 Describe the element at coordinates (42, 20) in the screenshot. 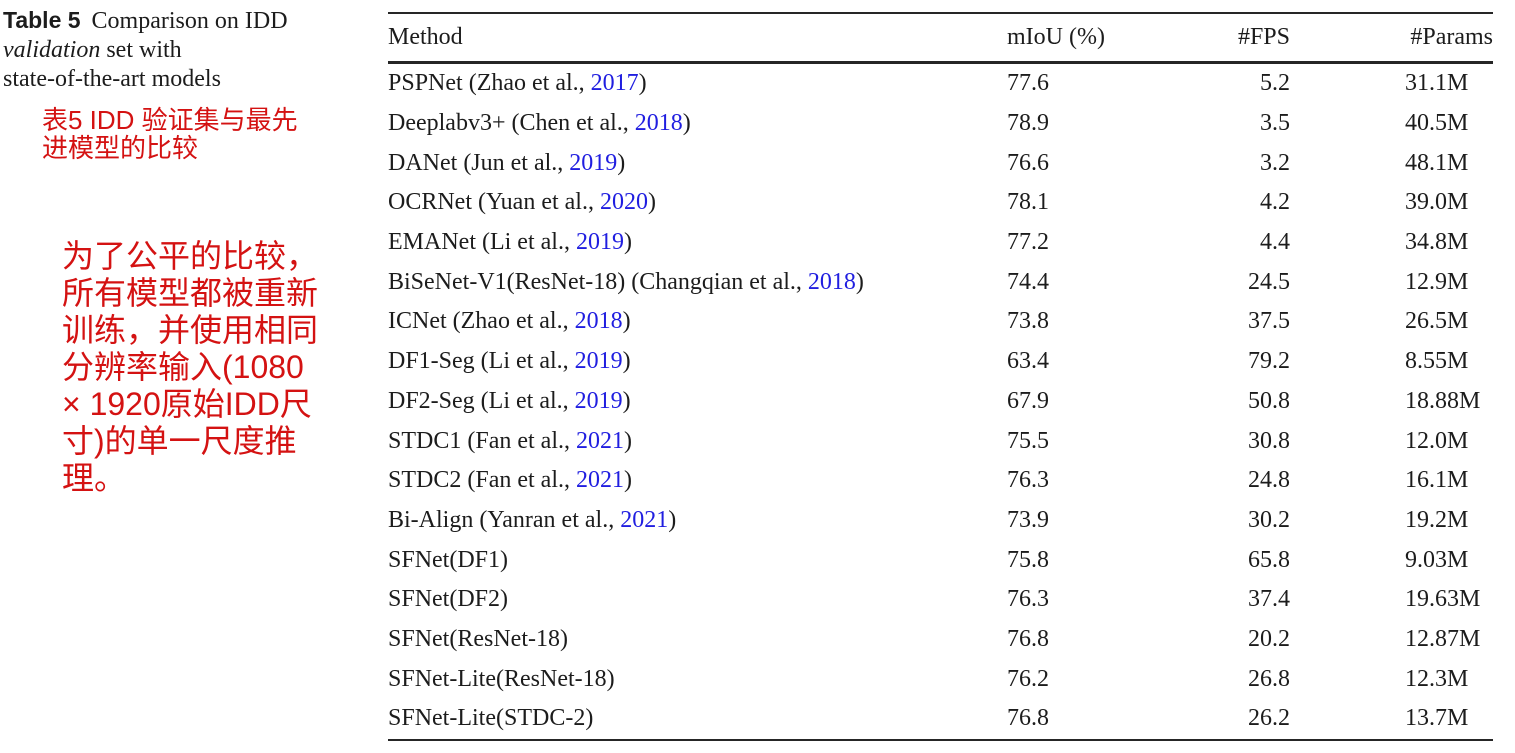

I see `table-number-label: Table 5` at that location.